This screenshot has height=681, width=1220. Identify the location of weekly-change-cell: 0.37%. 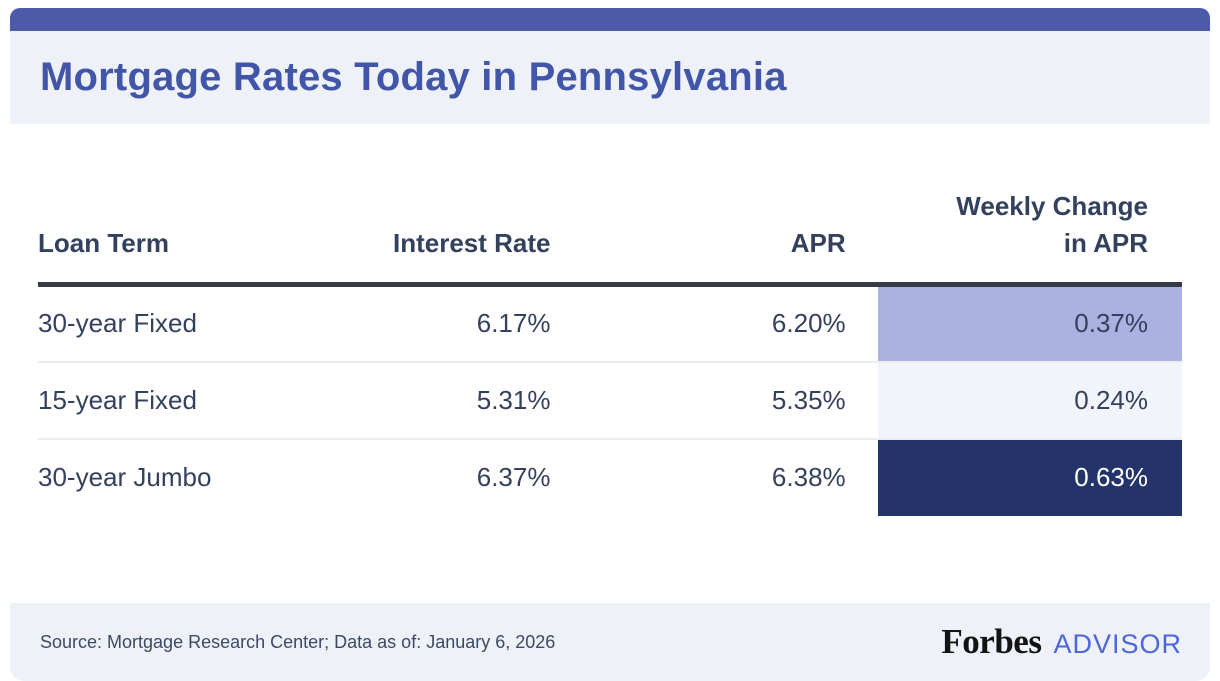
(1029, 323).